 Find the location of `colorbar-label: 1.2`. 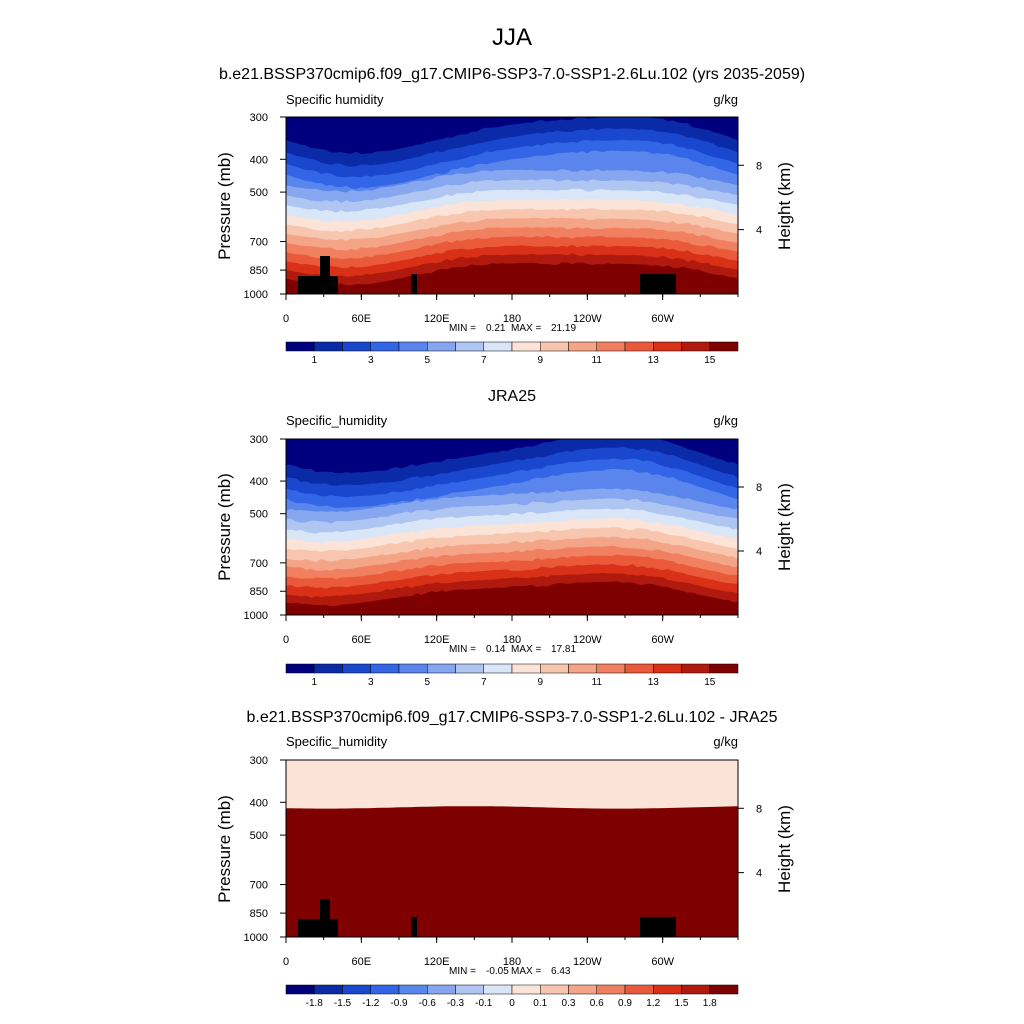

colorbar-label: 1.2 is located at coordinates (653, 1003).